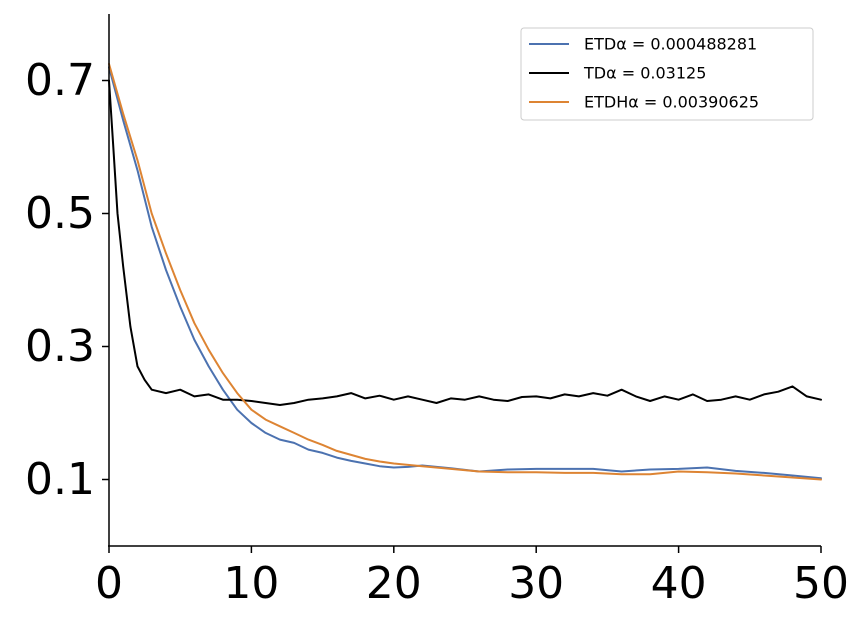 The image size is (868, 623). Describe the element at coordinates (821, 583) in the screenshot. I see `x-tick-label: 50` at that location.